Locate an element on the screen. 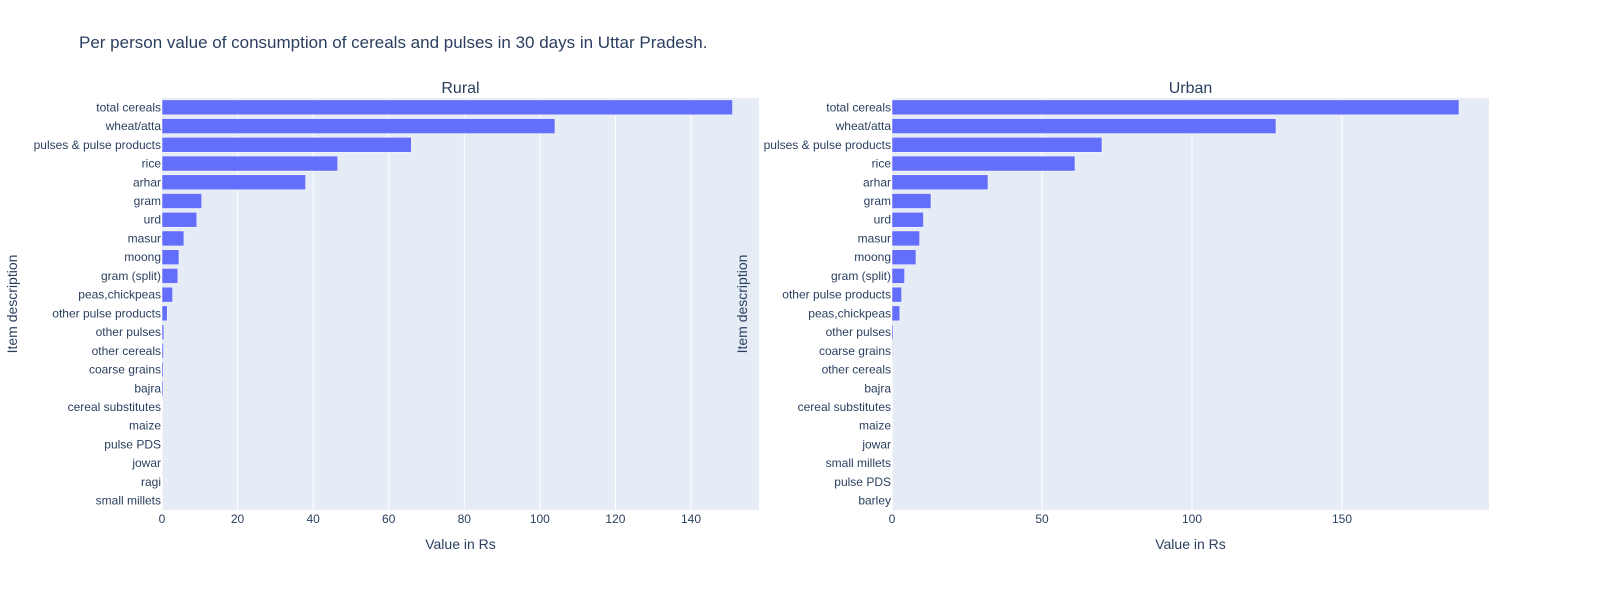  subplot-title: Urban is located at coordinates (1191, 88).